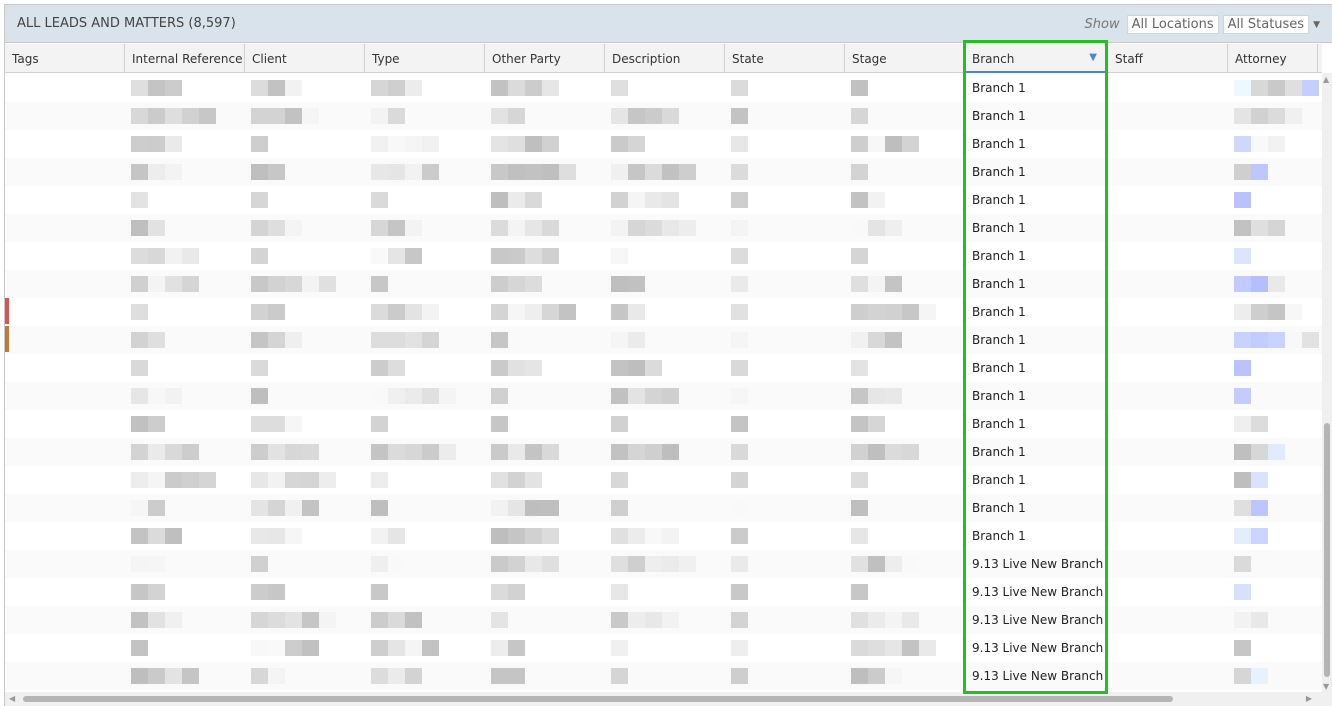  Describe the element at coordinates (598, 699) in the screenshot. I see `horizontal-scroll-thumb` at that location.